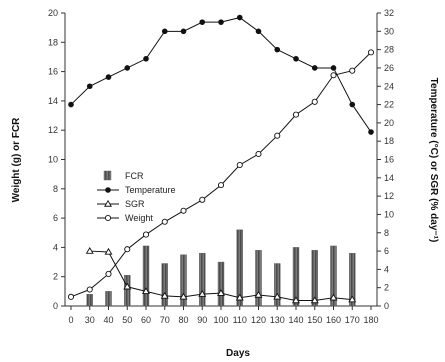  I want to click on legend-item-fcr: FCR, so click(123, 175).